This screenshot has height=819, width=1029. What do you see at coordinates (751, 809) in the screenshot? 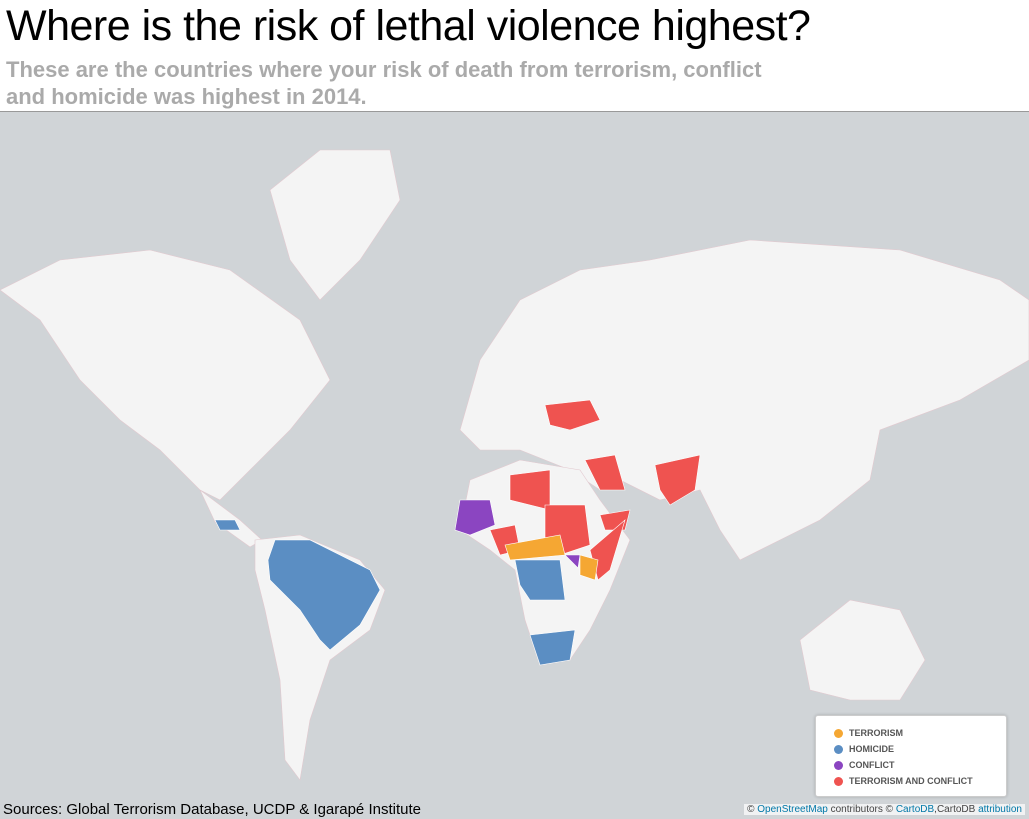
I see `attribution-text: ©` at bounding box center [751, 809].